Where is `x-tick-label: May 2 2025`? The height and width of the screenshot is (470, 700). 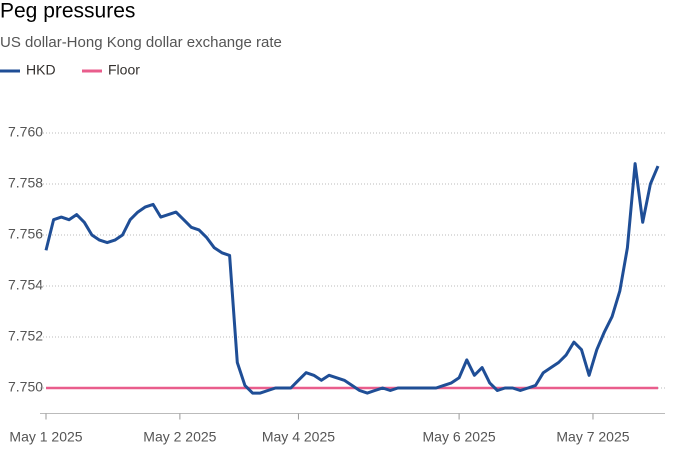 x-tick-label: May 2 2025 is located at coordinates (179, 437).